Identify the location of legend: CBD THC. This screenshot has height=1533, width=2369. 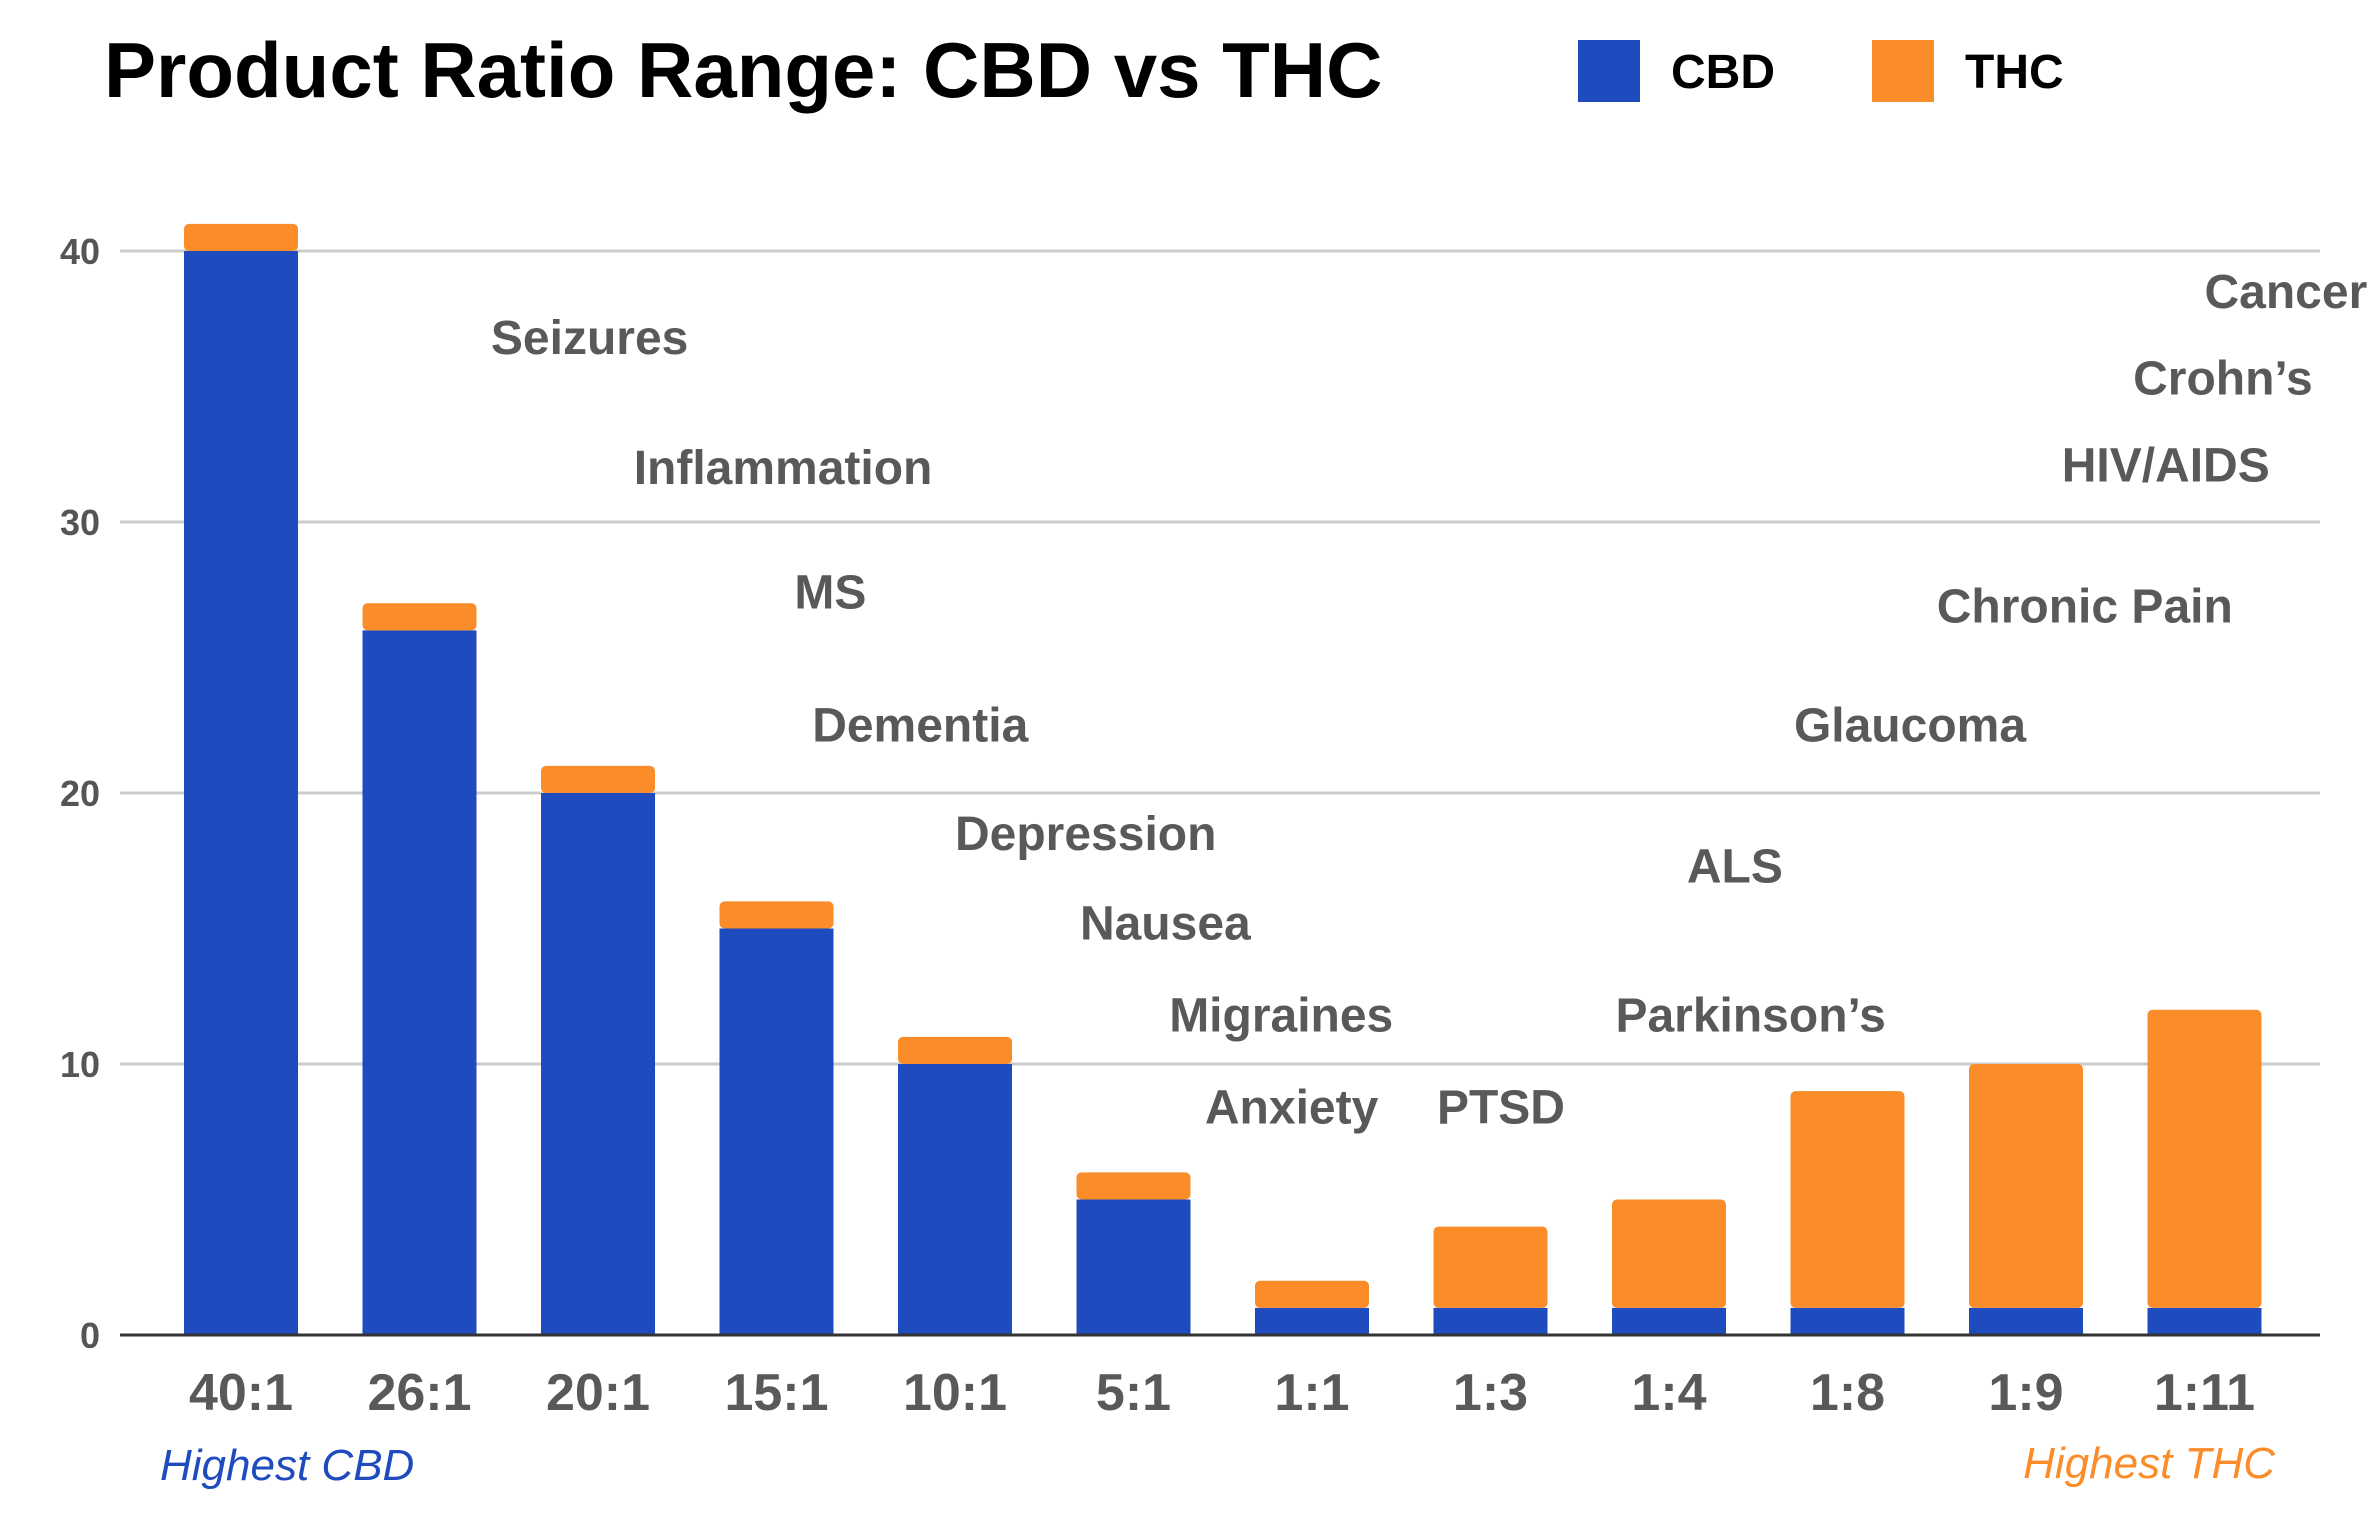
(1821, 71).